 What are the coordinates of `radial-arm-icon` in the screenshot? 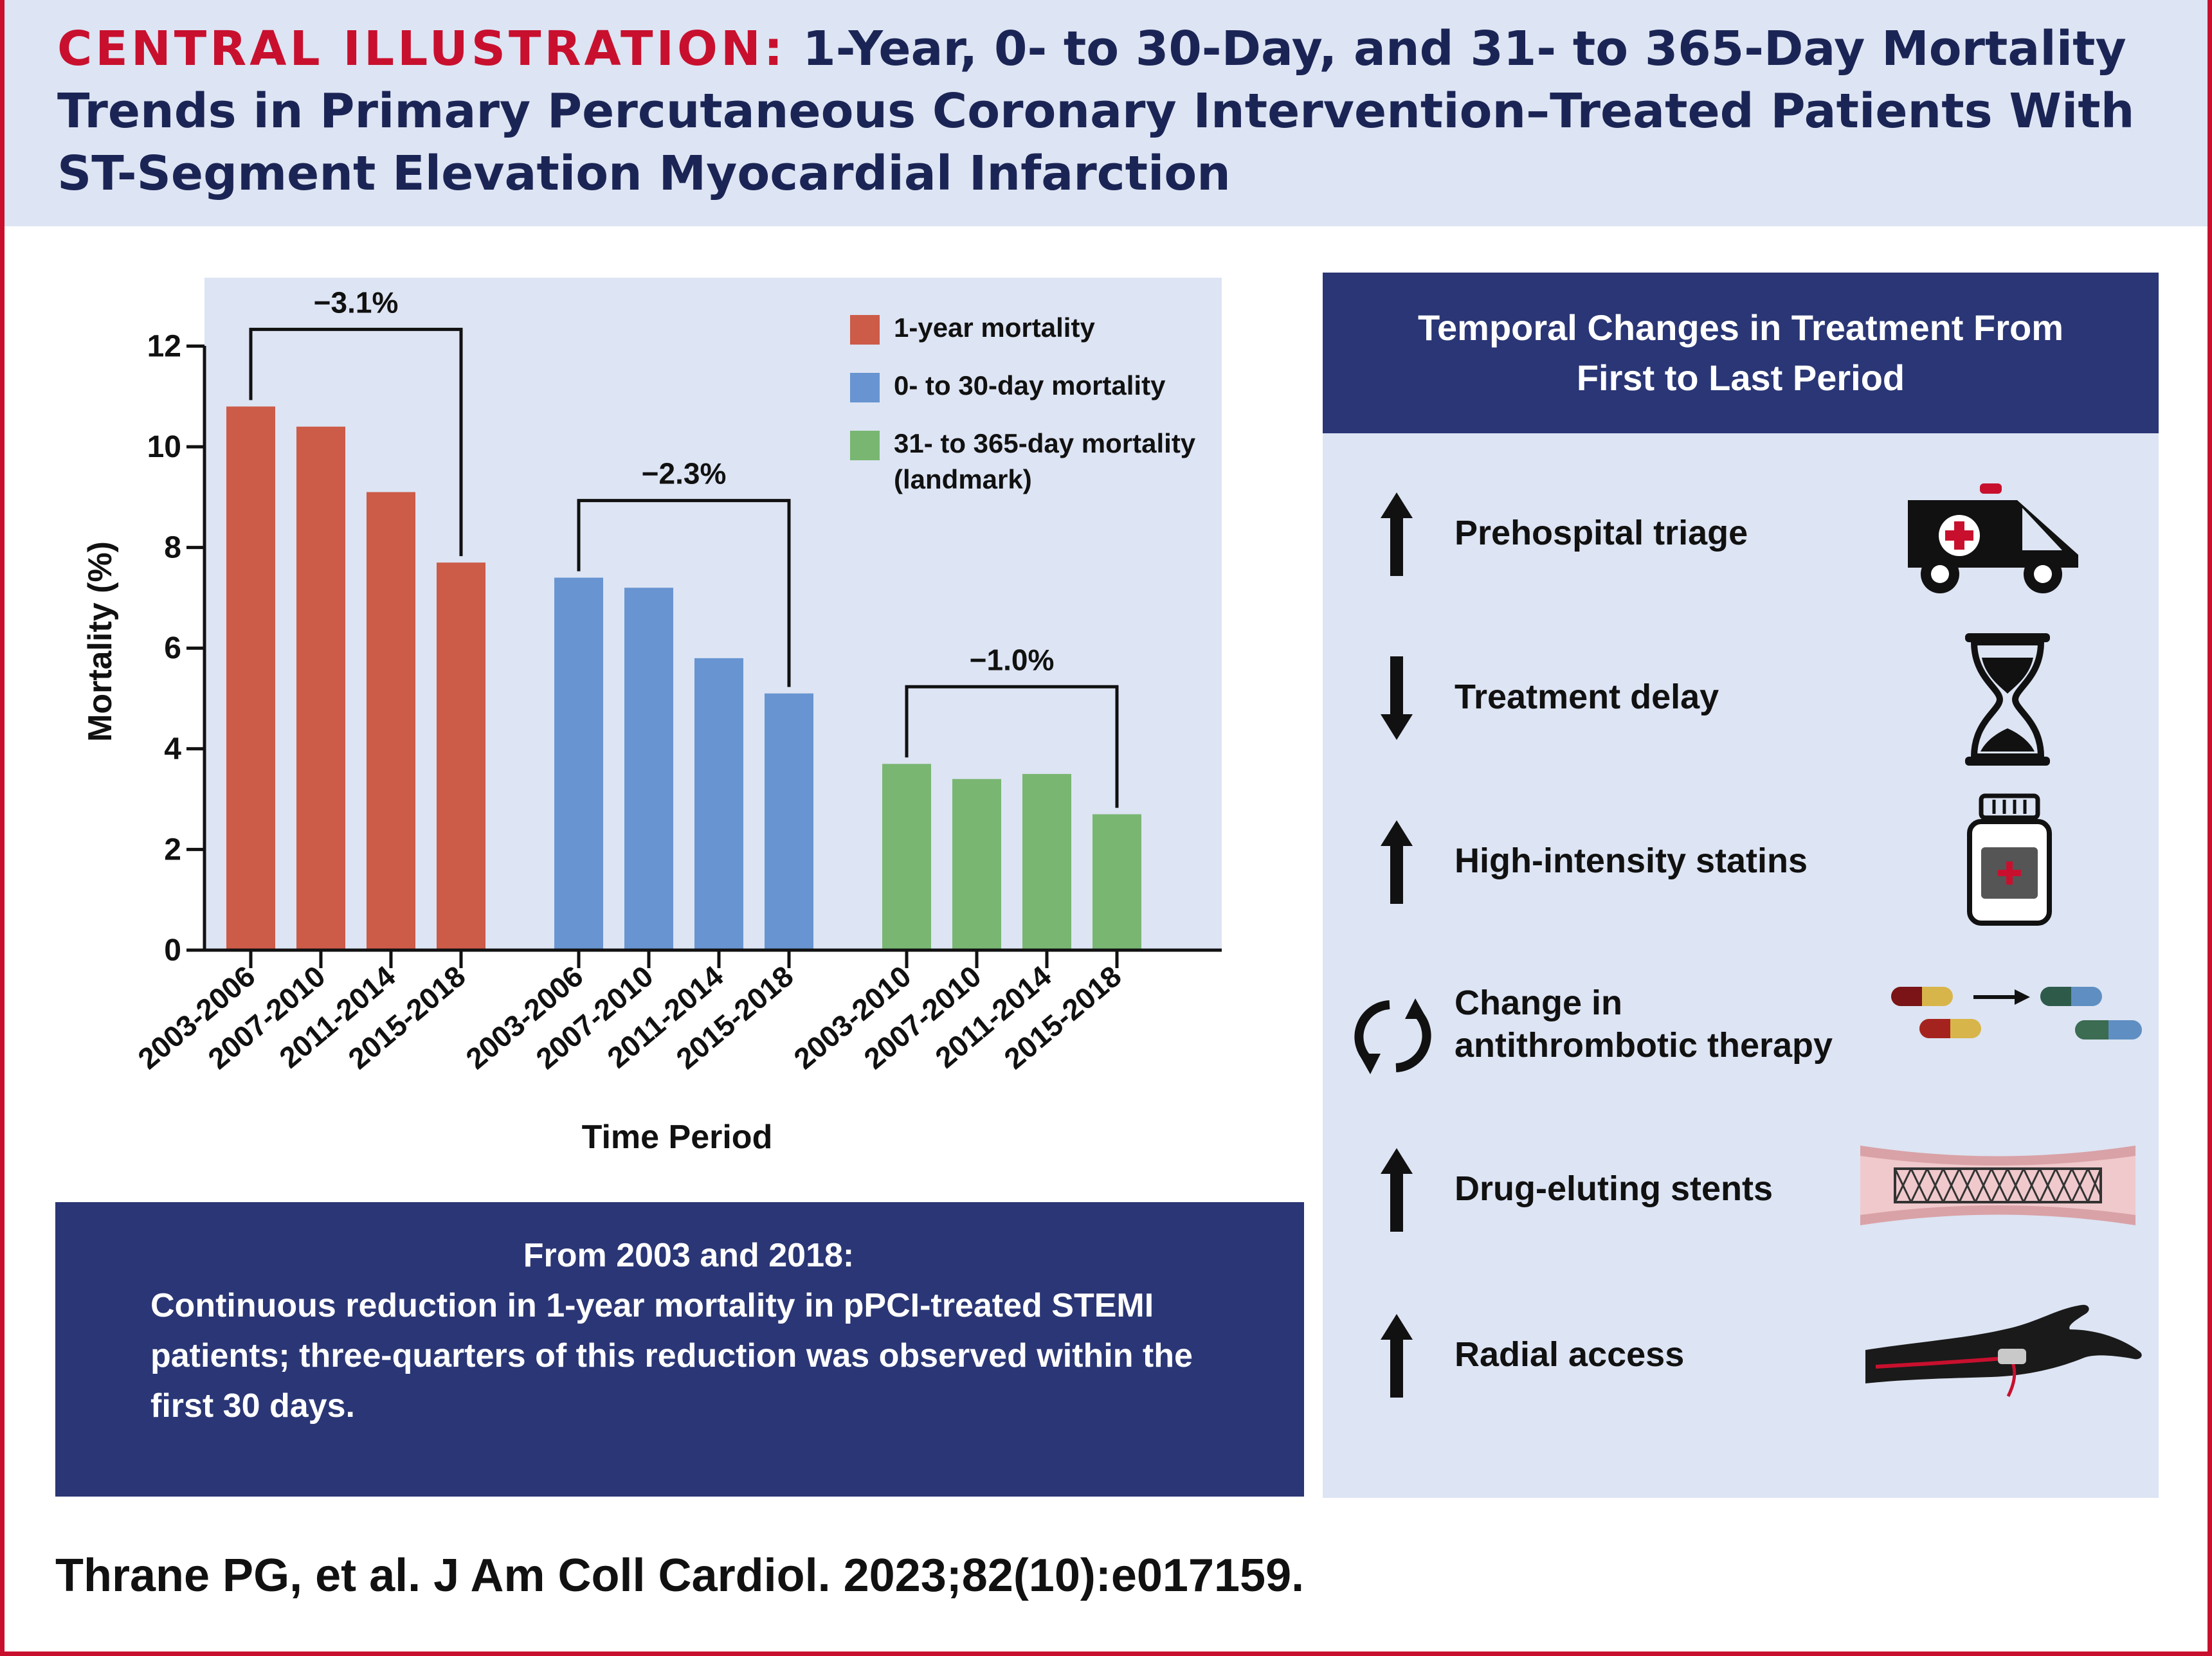 It's located at (2003, 1351).